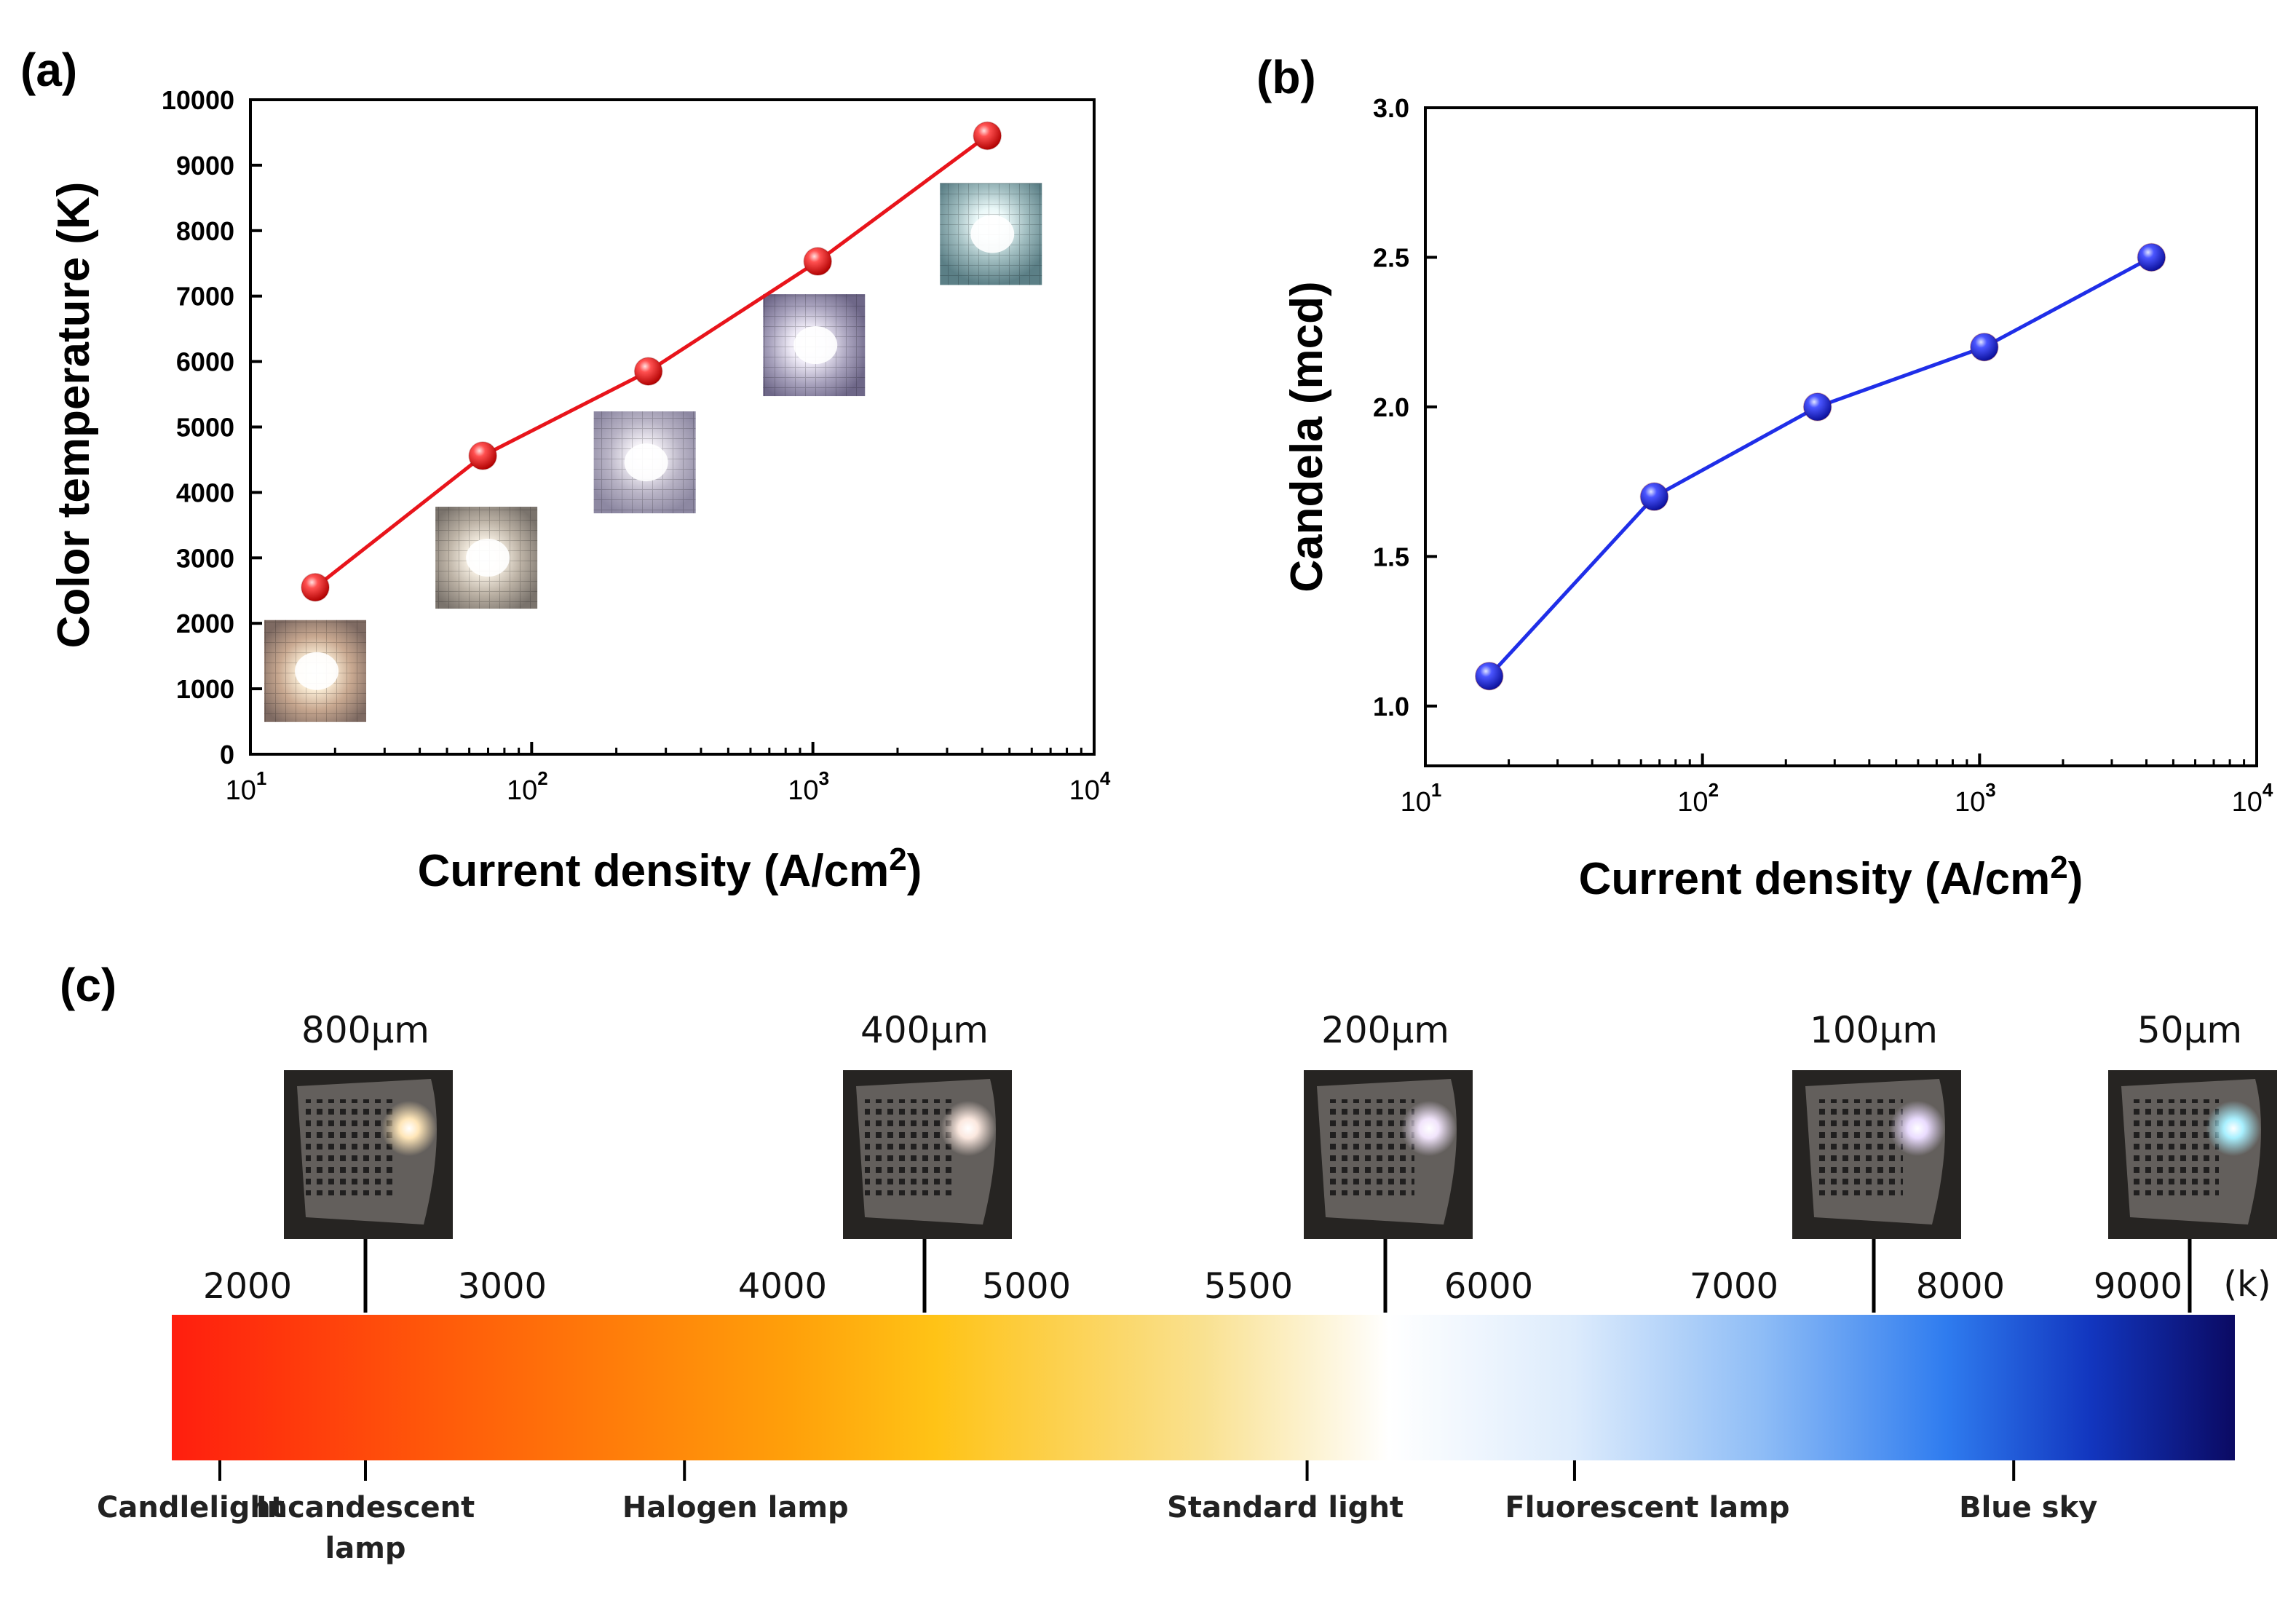 The image size is (2296, 1614). I want to click on chart-b-x-axis-title-sup: 2, so click(2058, 867).